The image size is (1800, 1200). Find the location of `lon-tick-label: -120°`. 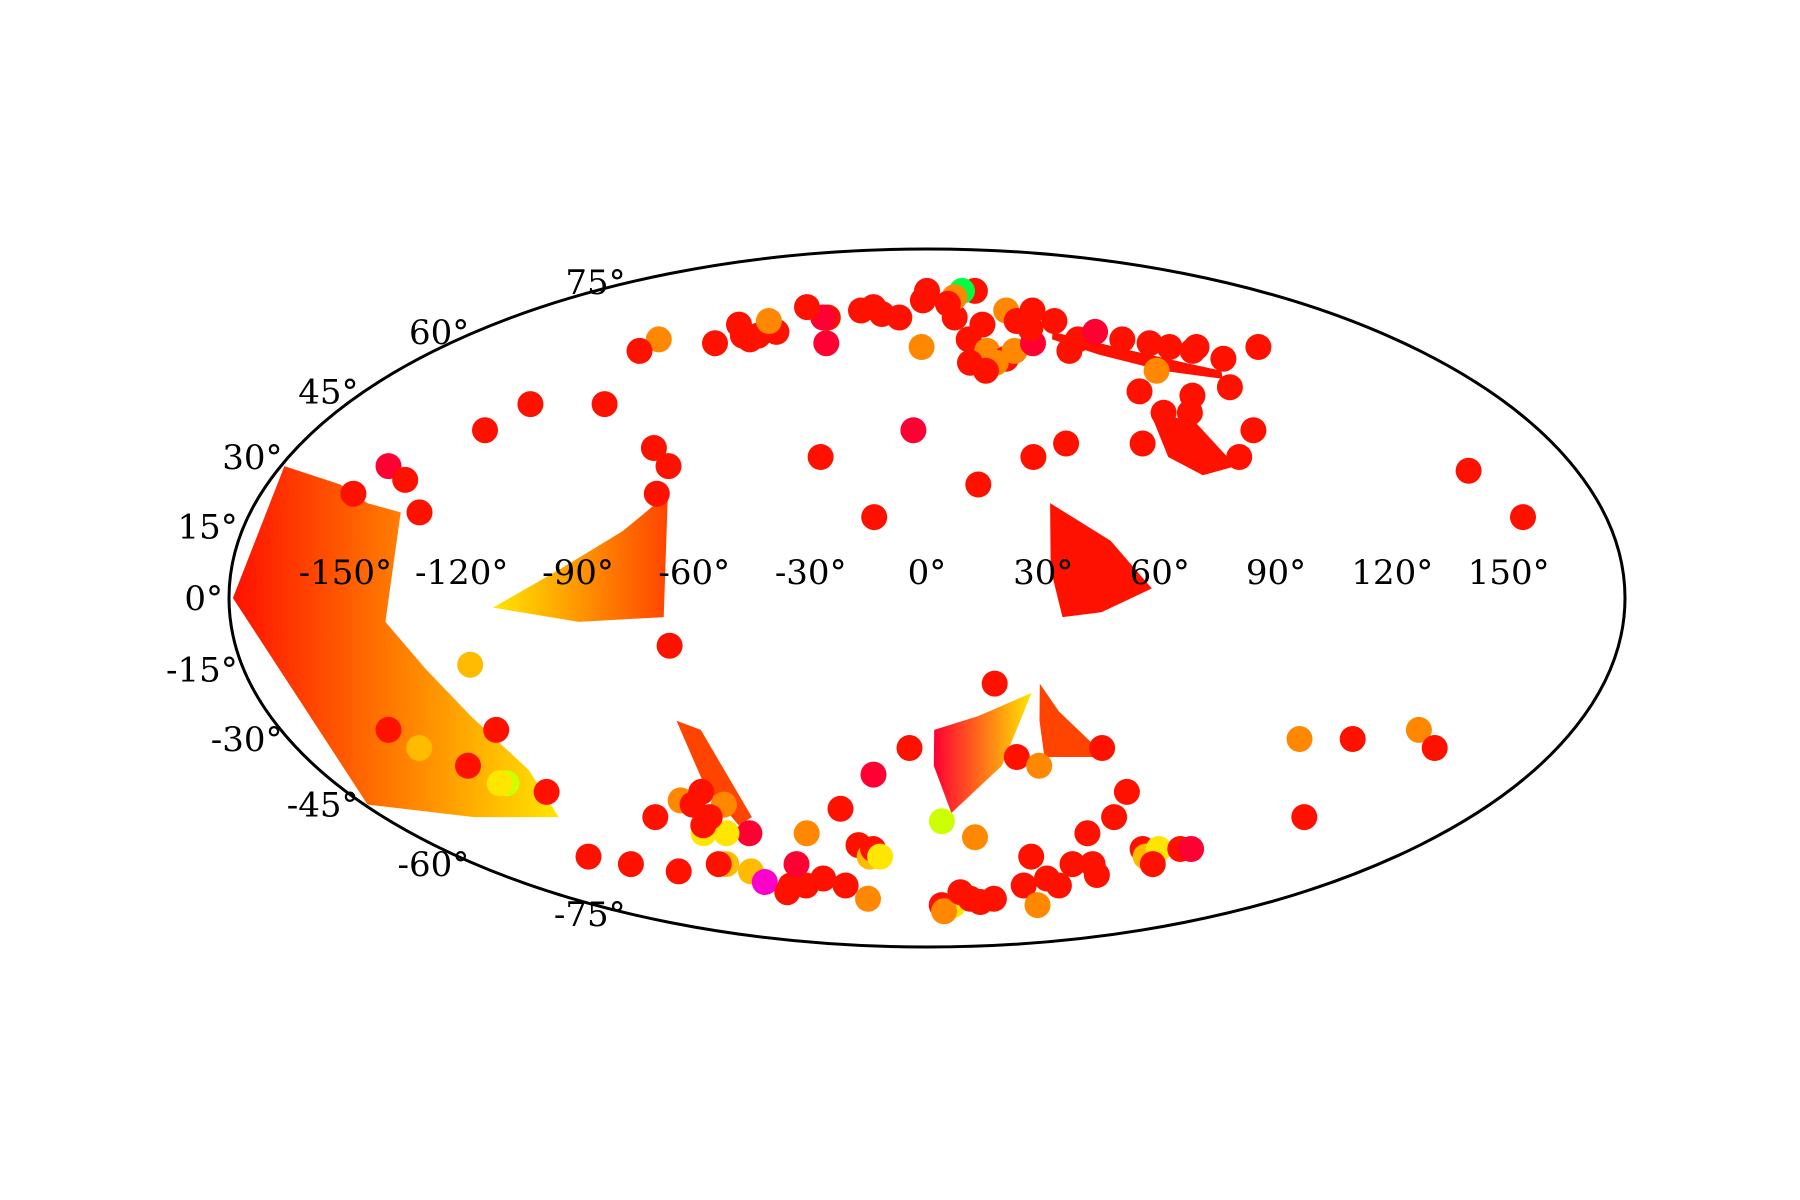

lon-tick-label: -120° is located at coordinates (461, 573).